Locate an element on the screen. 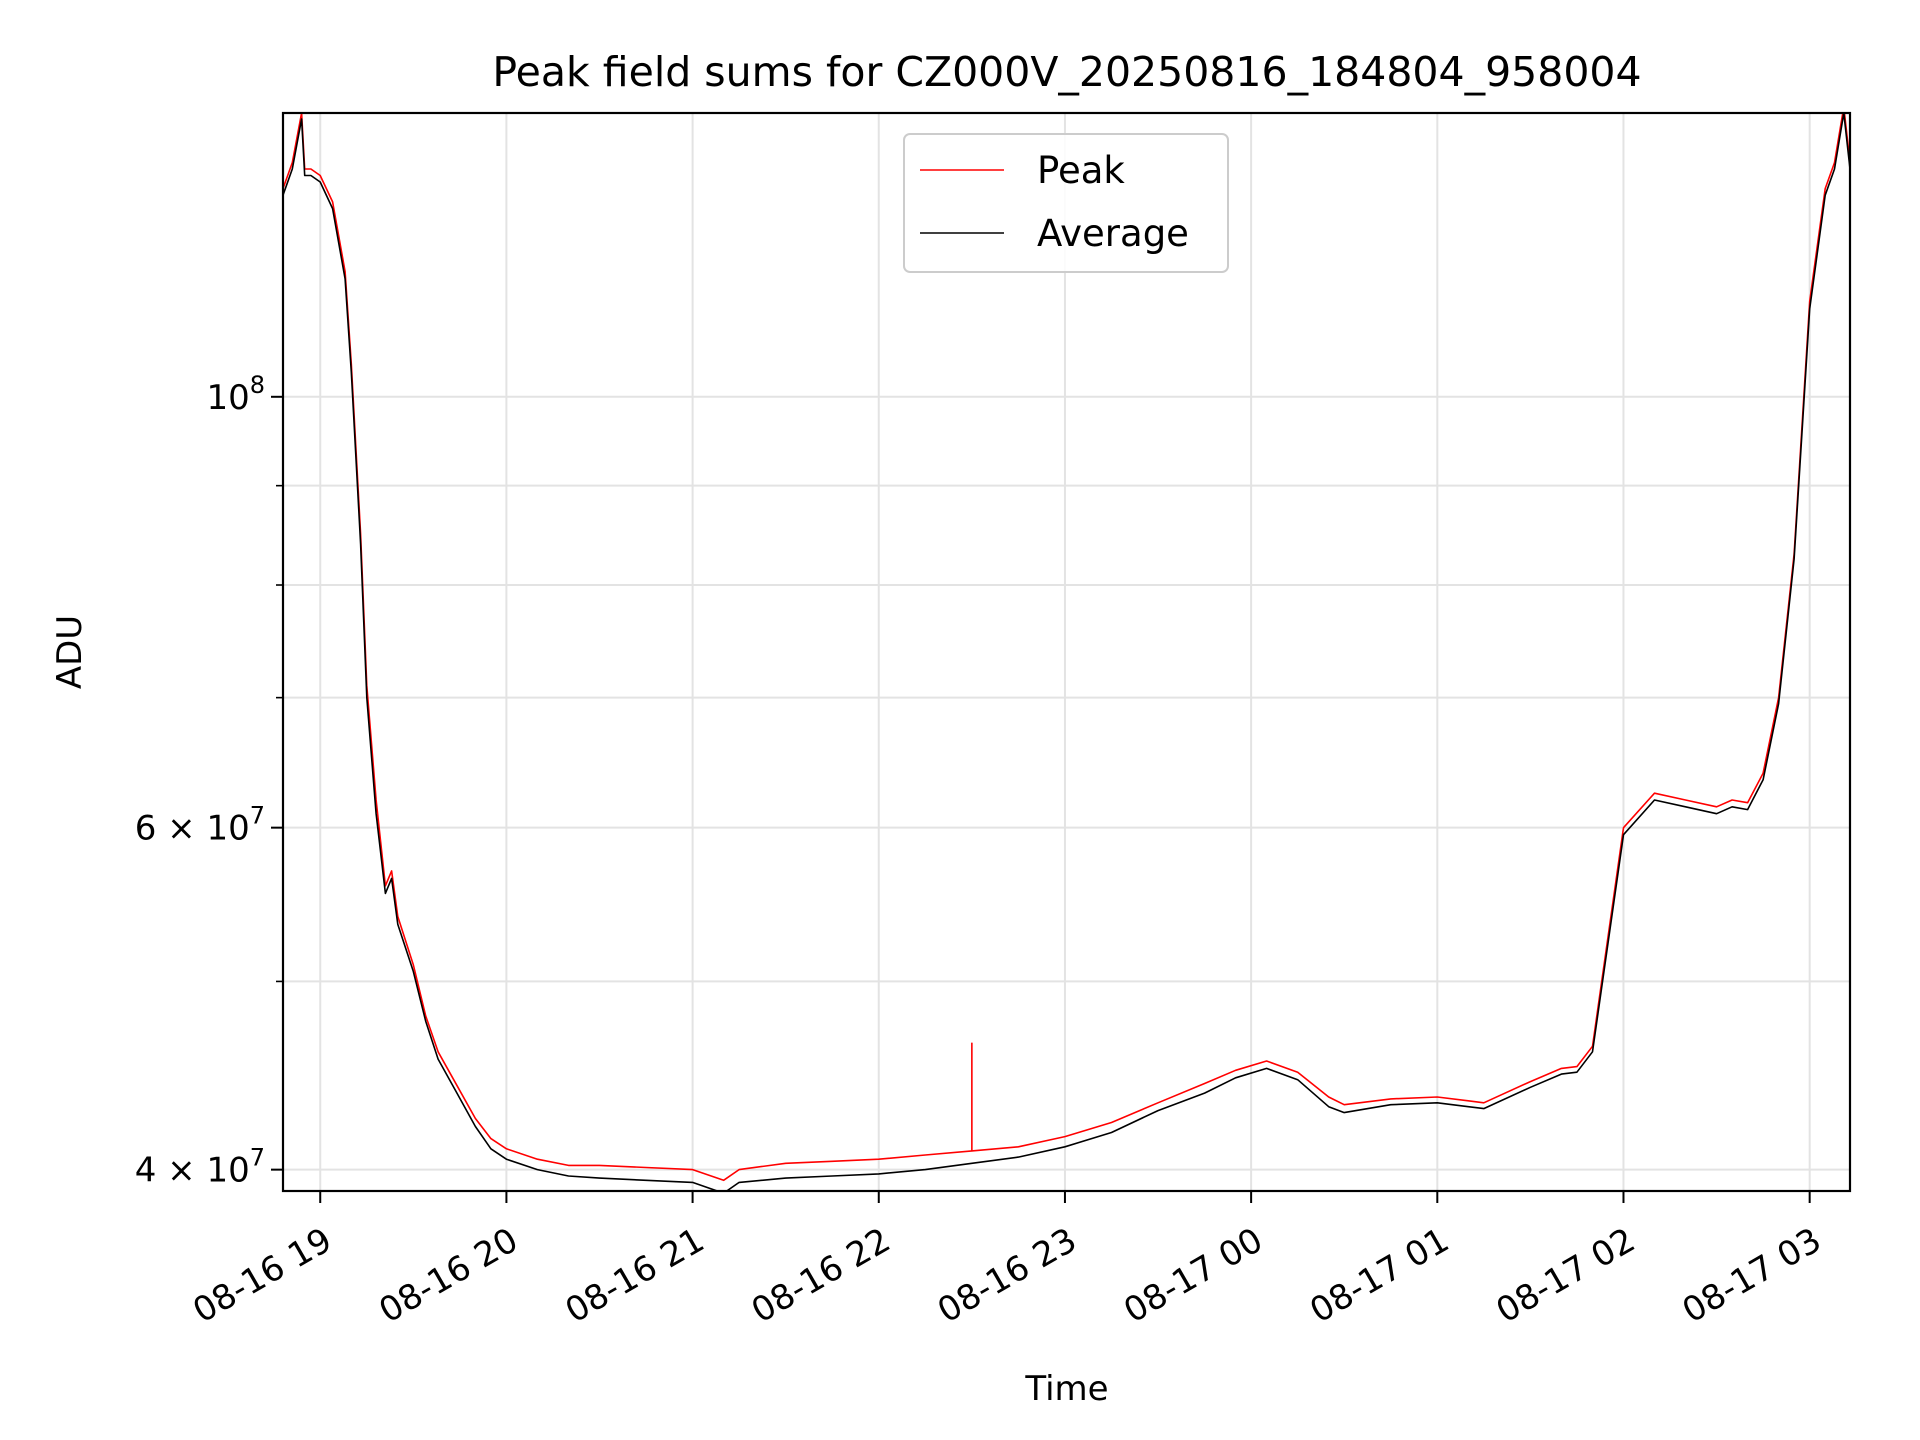  y-tick-label: 4 × 107 is located at coordinates (200, 1167).